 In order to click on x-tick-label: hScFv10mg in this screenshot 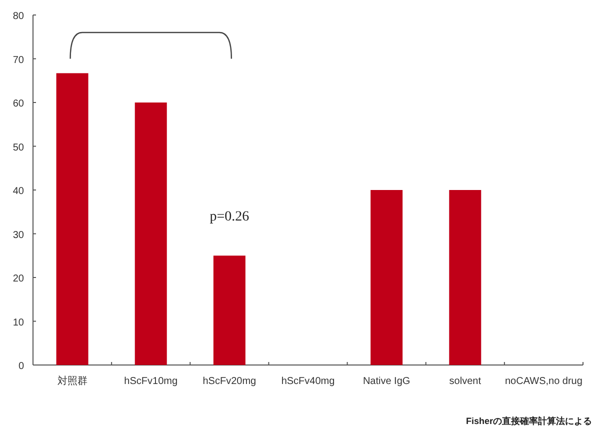, I will do `click(151, 381)`.